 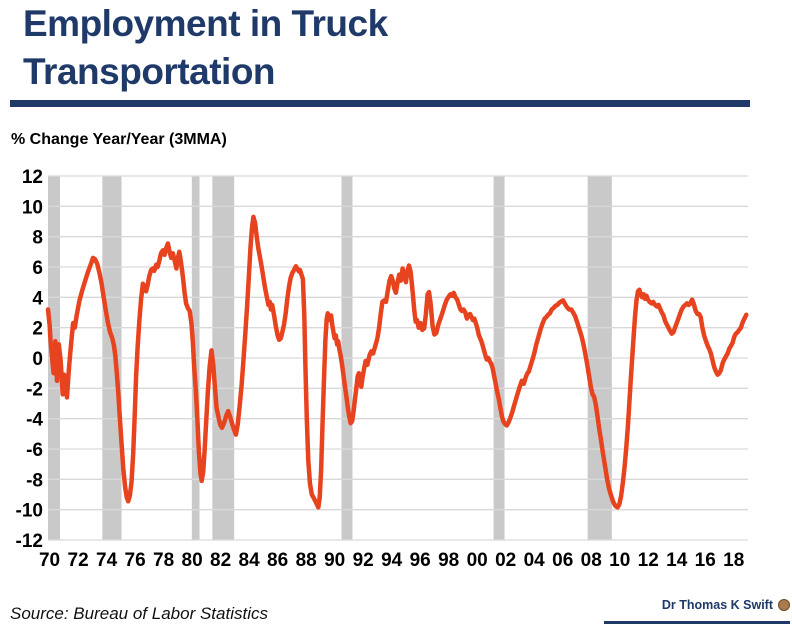 What do you see at coordinates (37, 238) in the screenshot?
I see `y-tick-label: 8` at bounding box center [37, 238].